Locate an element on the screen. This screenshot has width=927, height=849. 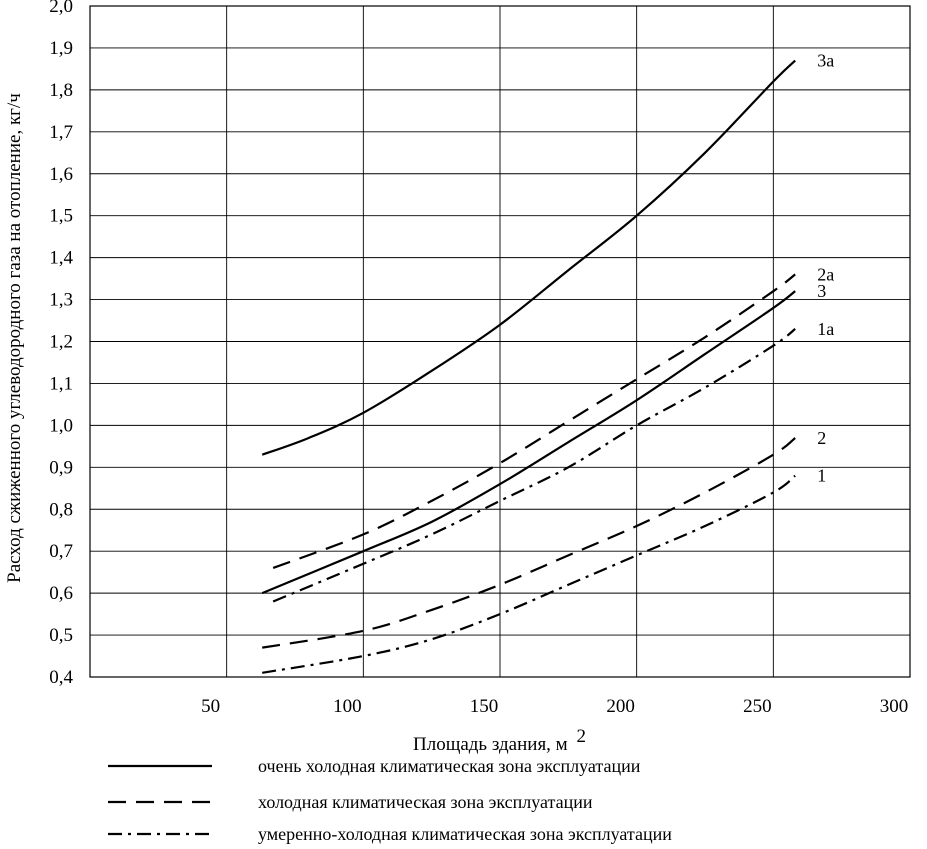
y-tick-label: 1,1 is located at coordinates (61, 383).